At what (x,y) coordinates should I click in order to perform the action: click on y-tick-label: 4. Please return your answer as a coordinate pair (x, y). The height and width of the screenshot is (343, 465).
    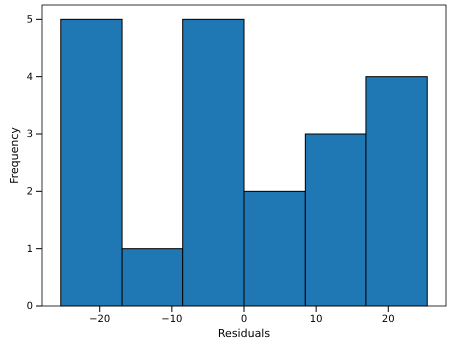
    Looking at the image, I should click on (29, 77).